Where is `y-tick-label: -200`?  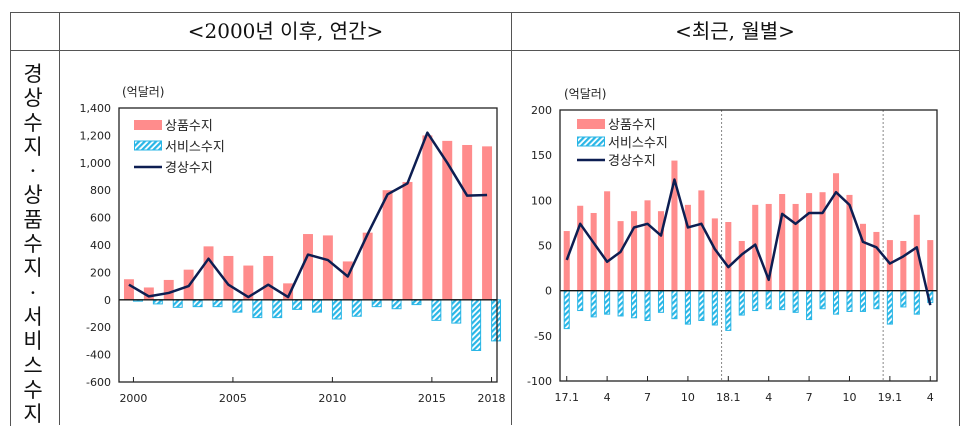 y-tick-label: -200 is located at coordinates (98, 327).